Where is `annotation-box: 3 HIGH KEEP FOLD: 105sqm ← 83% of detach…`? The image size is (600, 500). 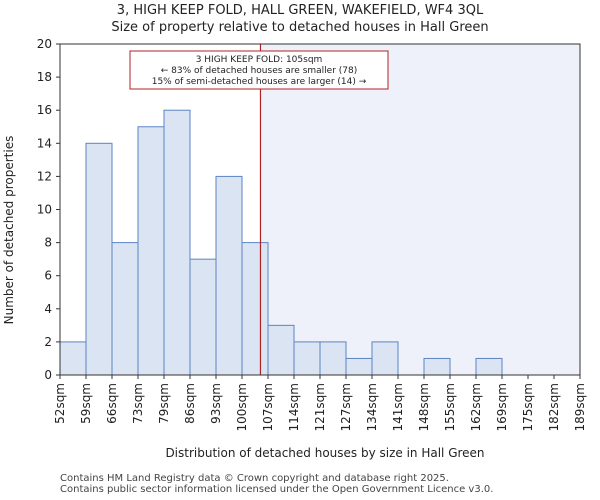
annotation-box: 3 HIGH KEEP FOLD: 105sqm ← 83% of detach… is located at coordinates (259, 70).